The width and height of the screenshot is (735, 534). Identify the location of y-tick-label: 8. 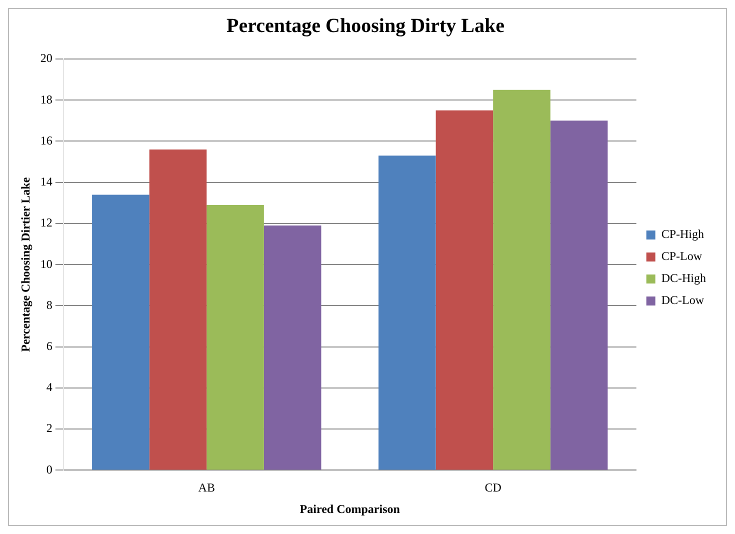
(49, 305).